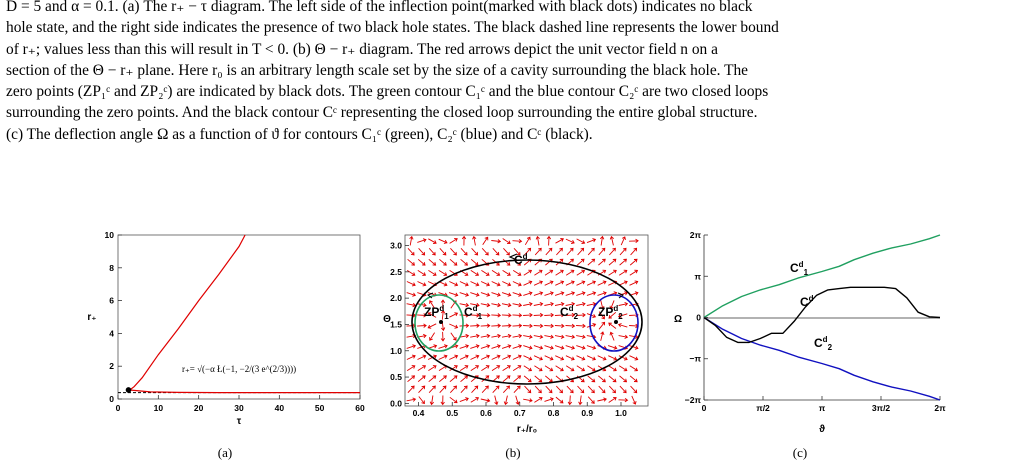 Image resolution: width=1028 pixels, height=468 pixels. What do you see at coordinates (111, 301) in the screenshot?
I see `y-tick-label: 6` at bounding box center [111, 301].